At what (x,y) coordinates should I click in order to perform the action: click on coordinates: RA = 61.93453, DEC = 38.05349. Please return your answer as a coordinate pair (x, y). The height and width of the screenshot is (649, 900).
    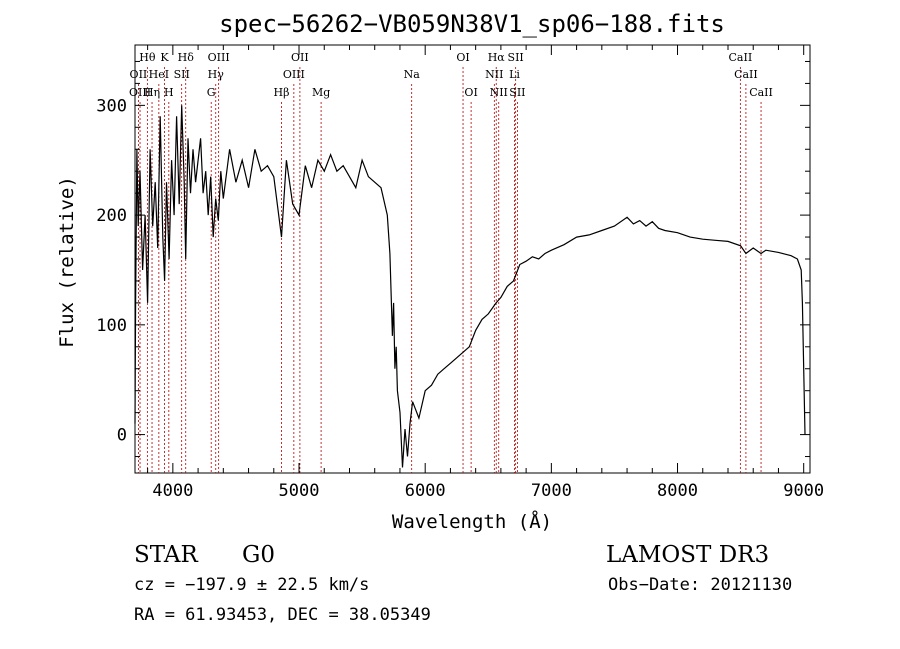
    Looking at the image, I should click on (282, 615).